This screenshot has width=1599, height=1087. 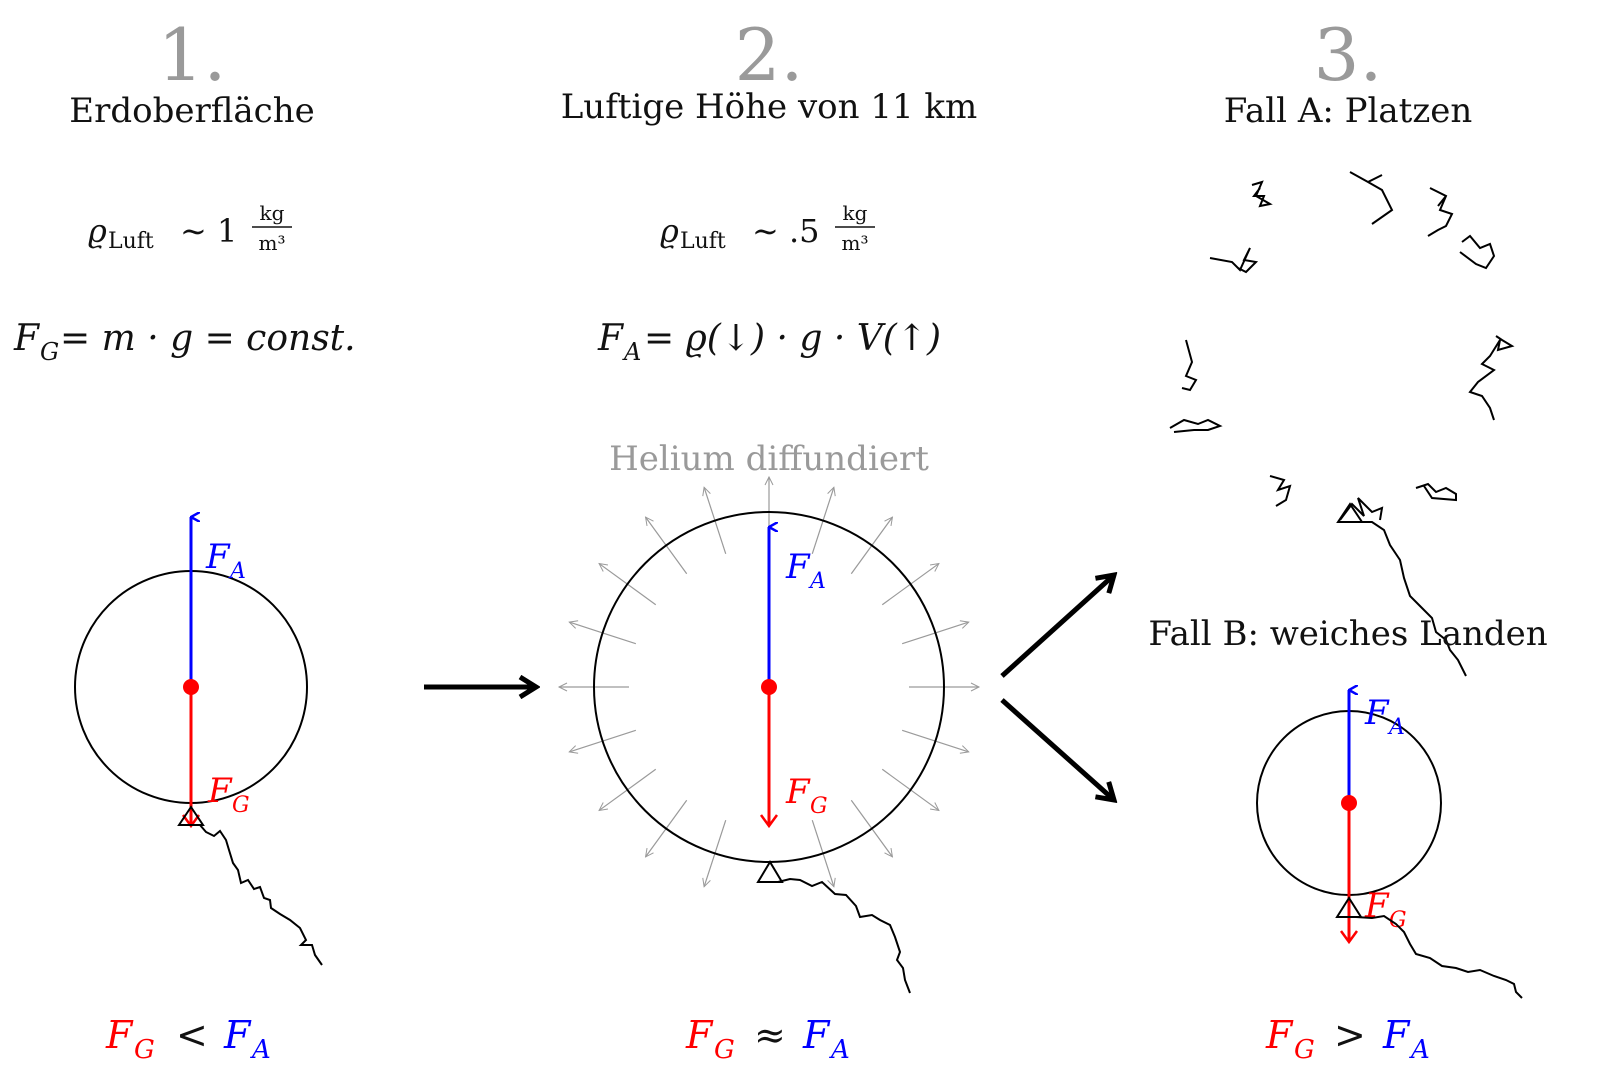 What do you see at coordinates (208, 231) in the screenshot?
I see `svg-text: ∼ 1` at bounding box center [208, 231].